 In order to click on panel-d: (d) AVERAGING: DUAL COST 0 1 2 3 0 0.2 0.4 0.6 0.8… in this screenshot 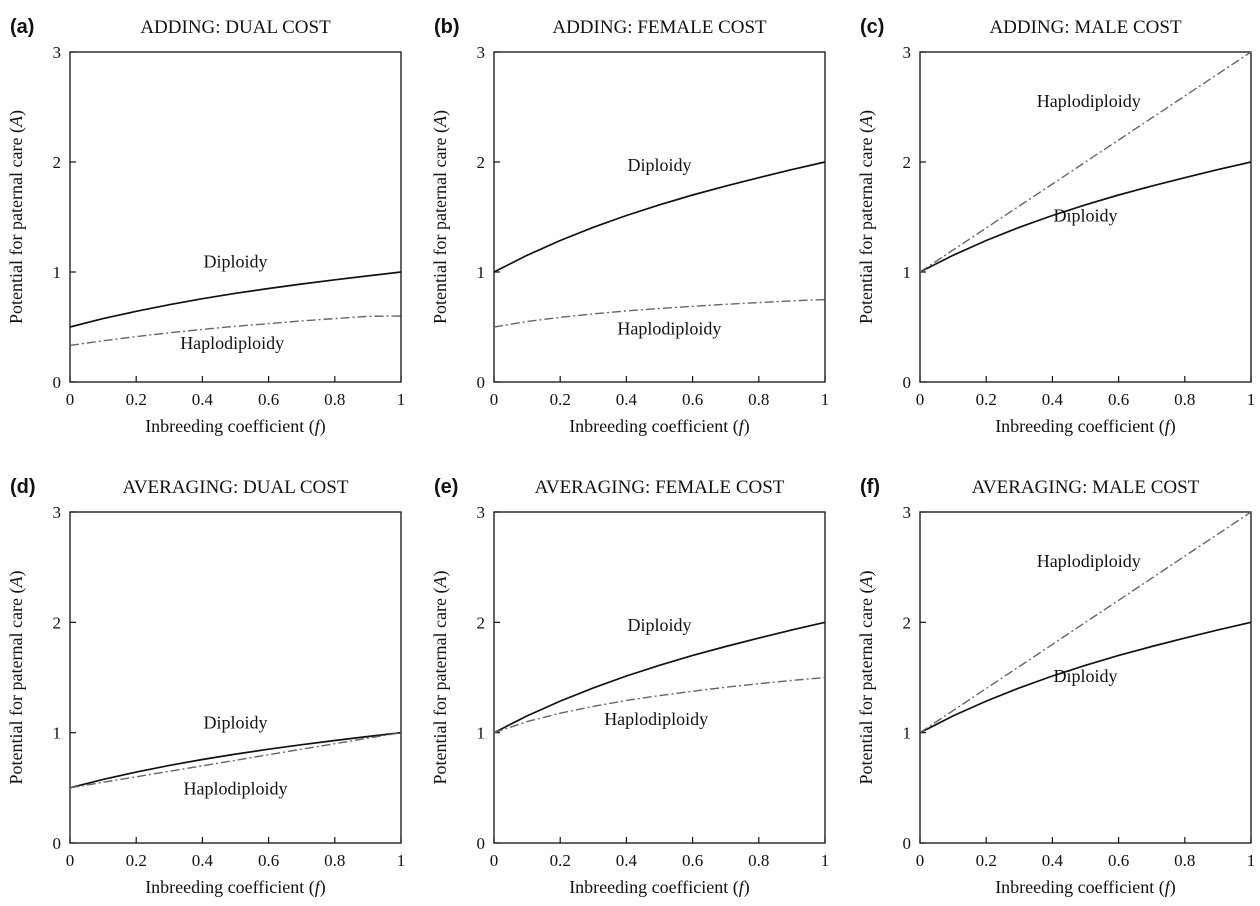, I will do `click(205, 687)`.